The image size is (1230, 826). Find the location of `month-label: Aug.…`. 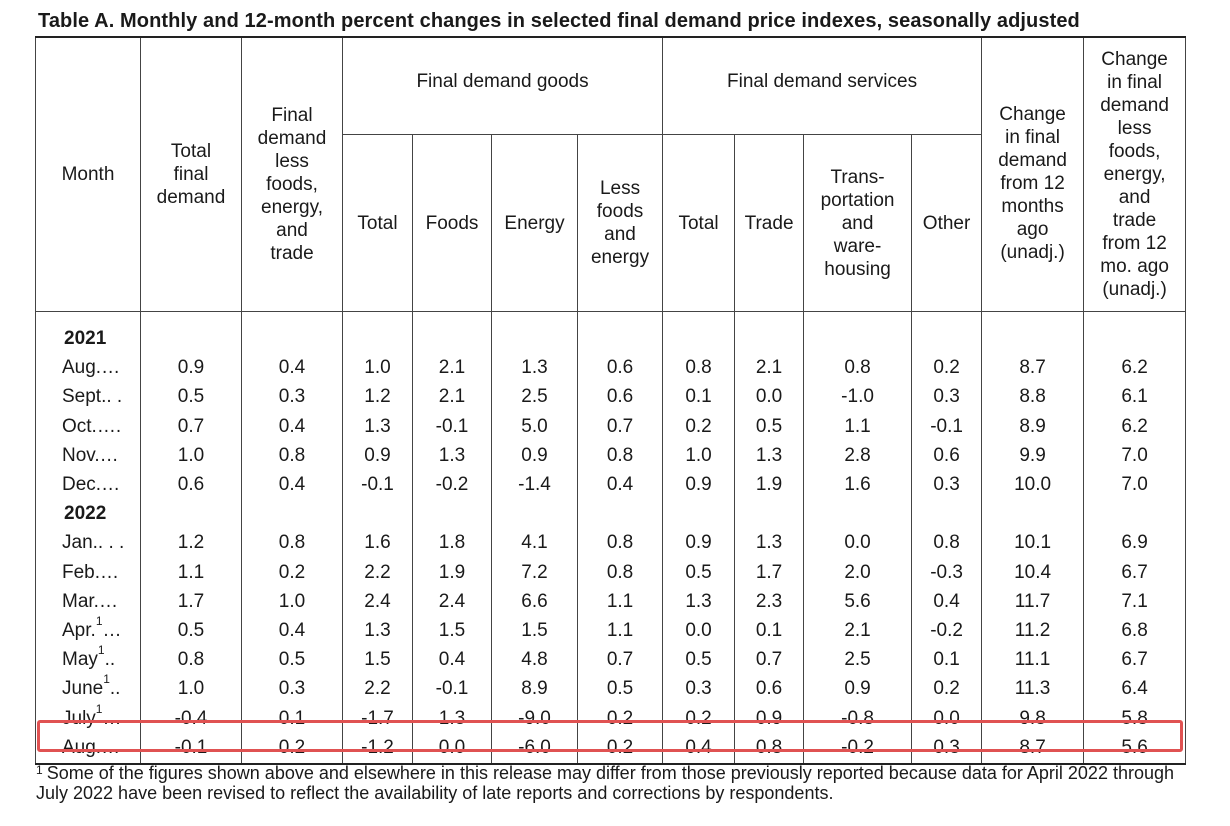

month-label: Aug.… is located at coordinates (88, 368).